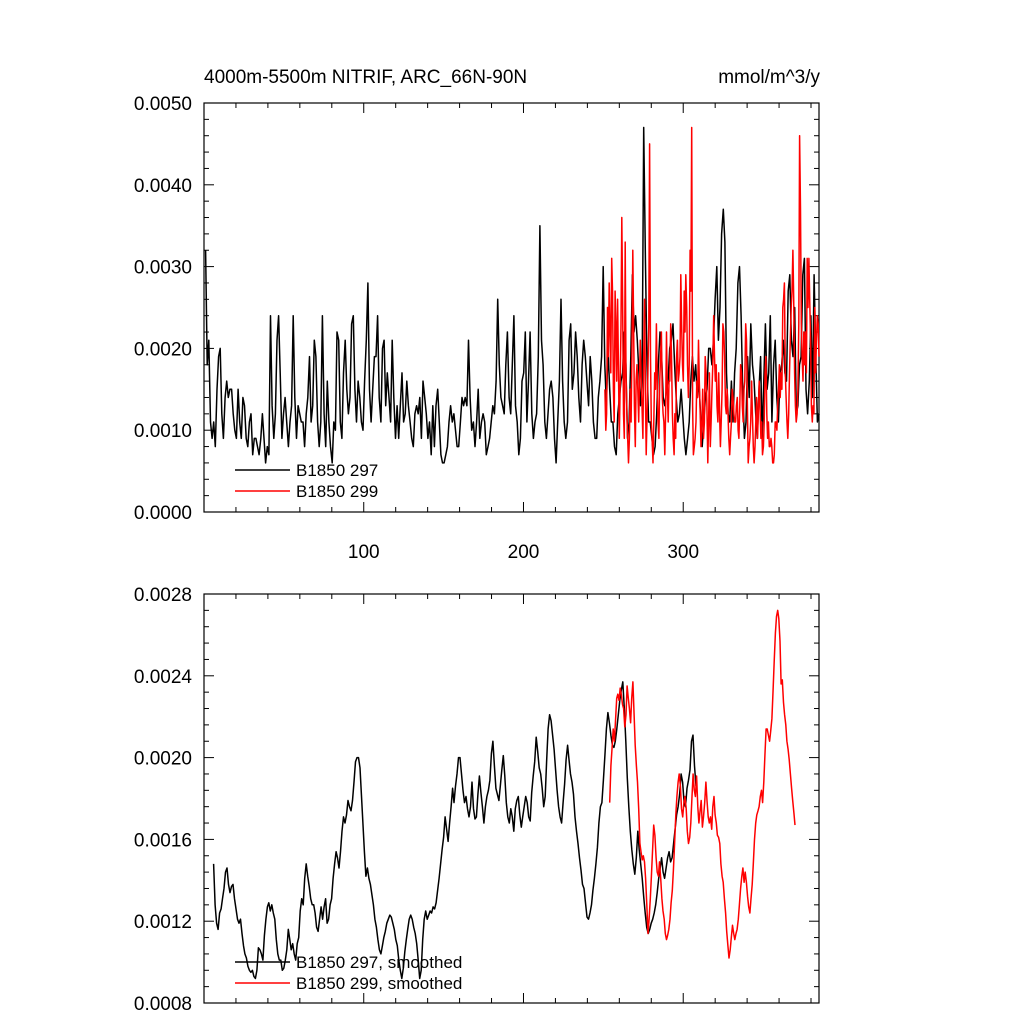 This screenshot has width=1024, height=1024. Describe the element at coordinates (163, 1004) in the screenshot. I see `y-tick-label: 0.0008` at that location.